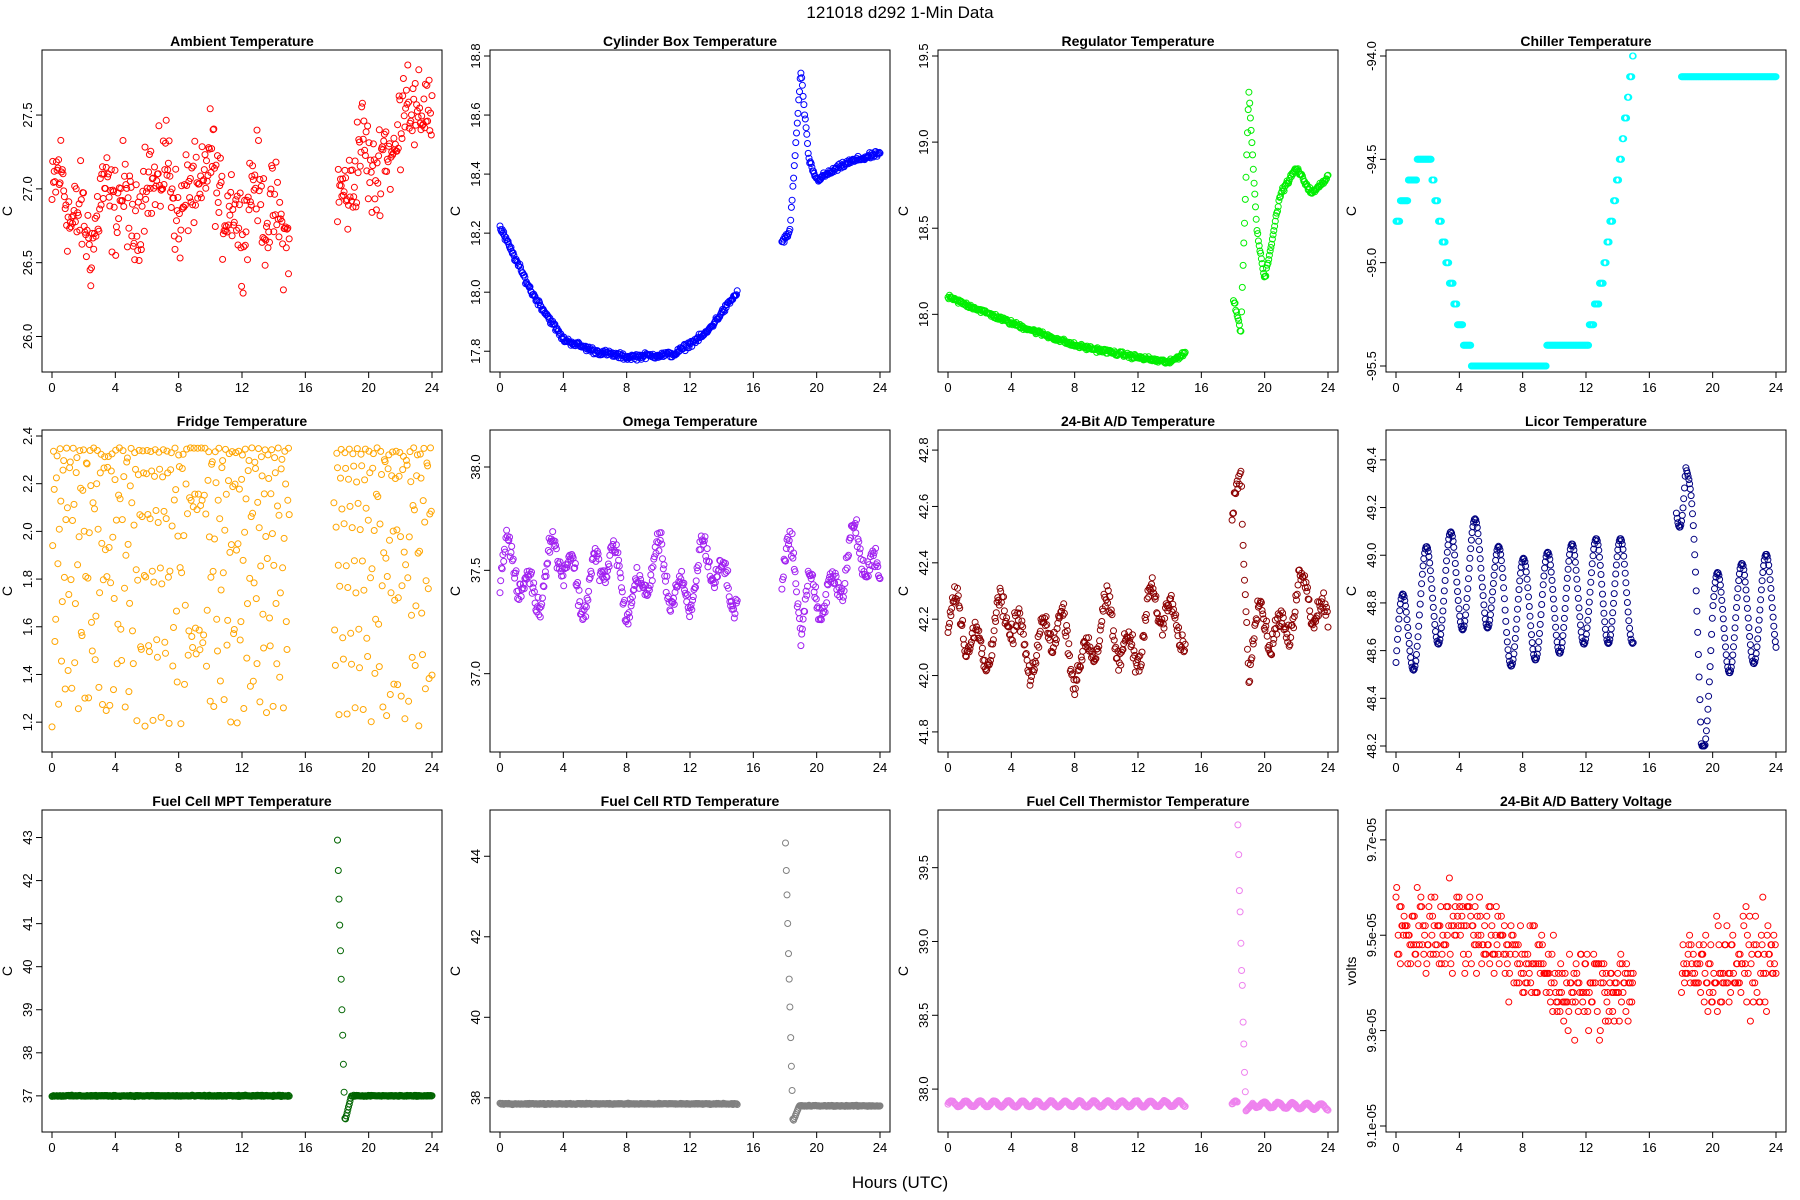 The width and height of the screenshot is (1800, 1200). I want to click on y-tick-label: 2.4, so click(27, 436).